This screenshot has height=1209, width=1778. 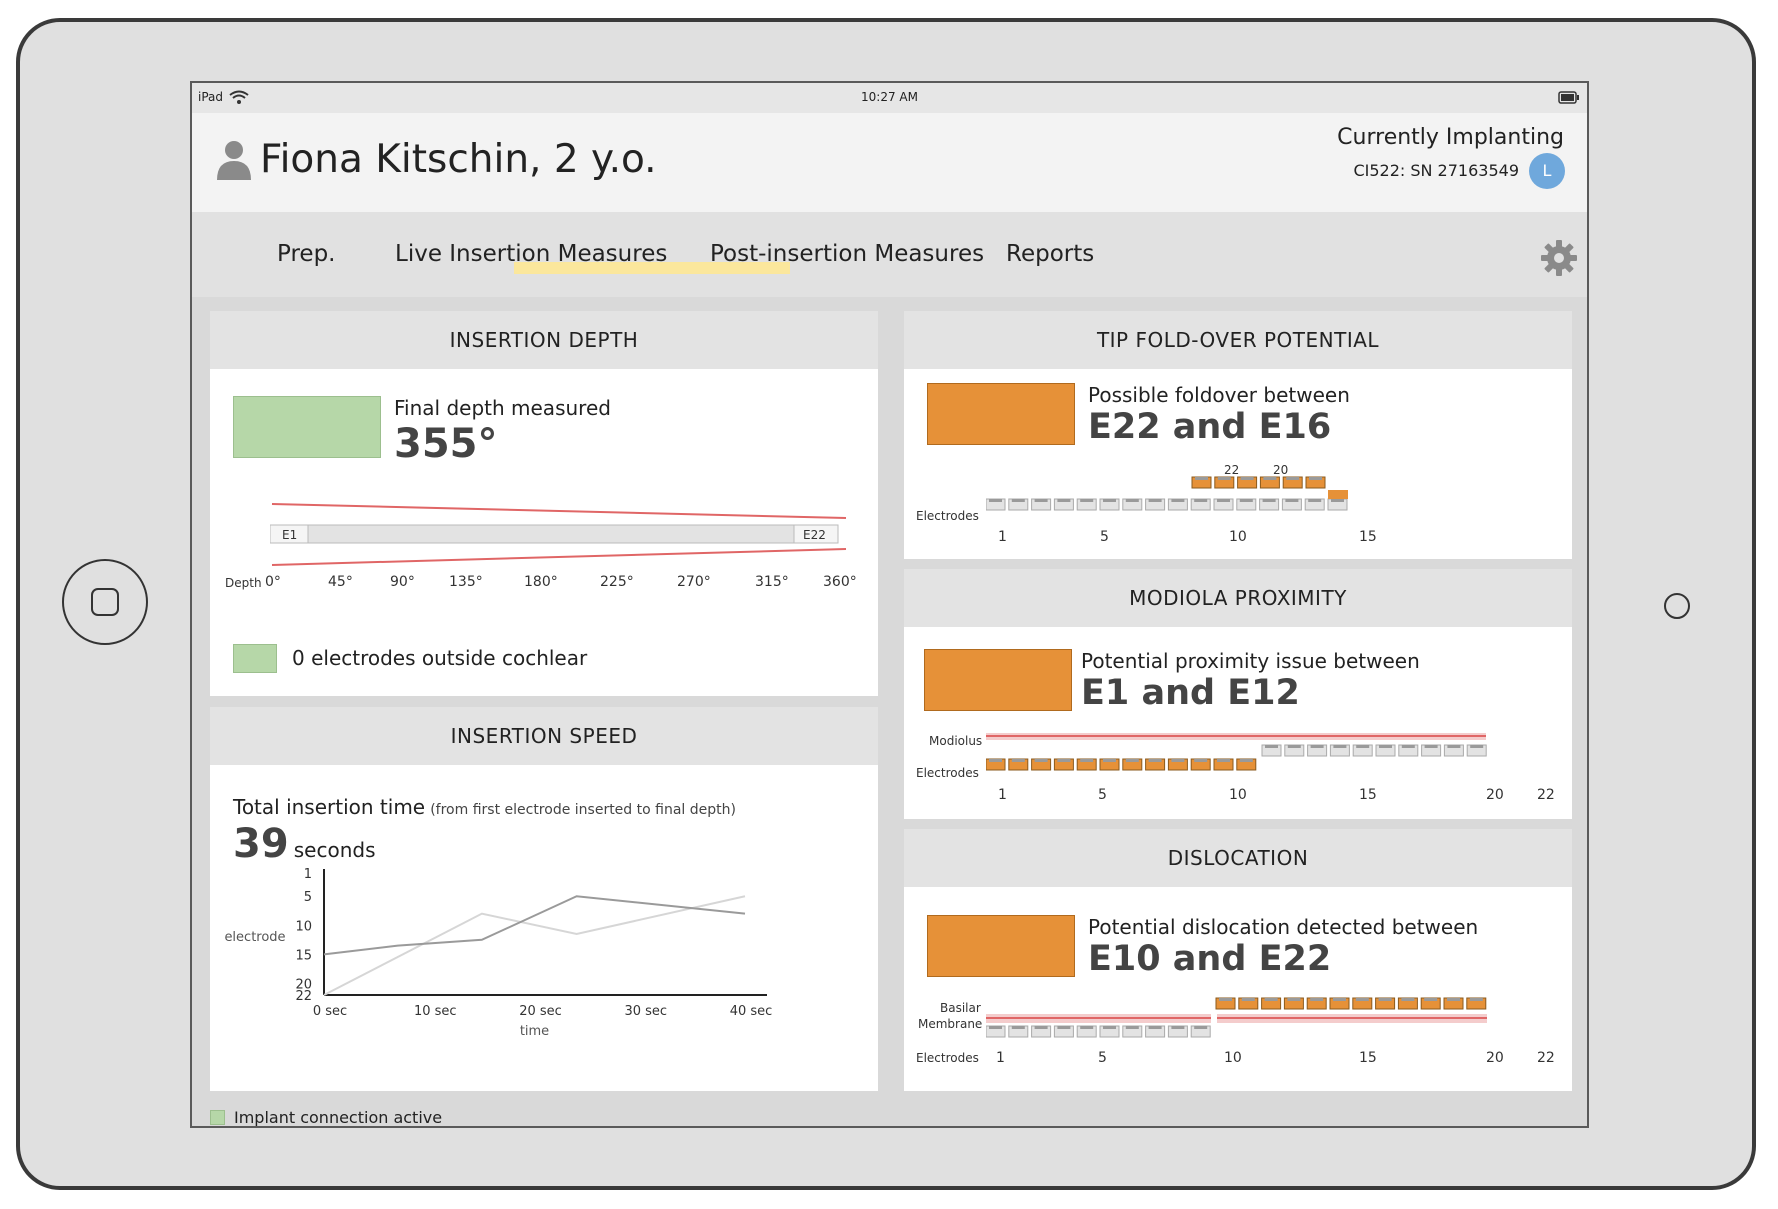 I want to click on total-time-label: Total insertion time, so click(x=329, y=807).